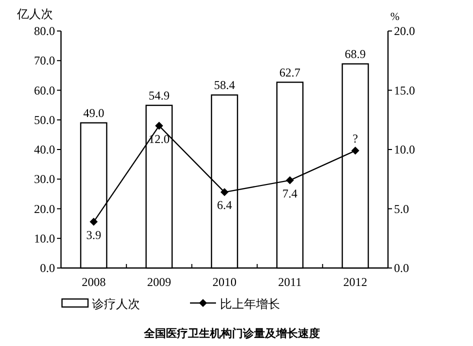 The image size is (473, 346). Describe the element at coordinates (290, 282) in the screenshot. I see `x-tick-label: 2011` at that location.